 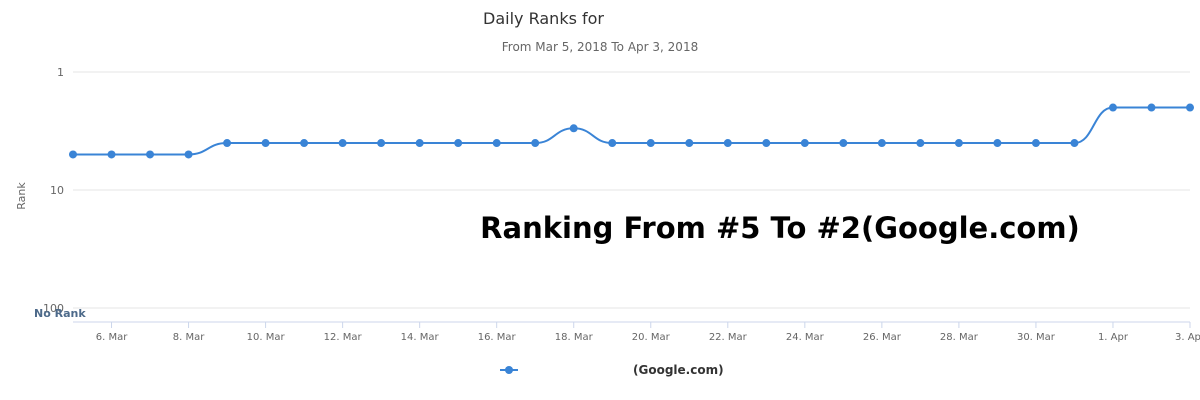 What do you see at coordinates (612, 370) in the screenshot?
I see `legend: (Google.com)` at bounding box center [612, 370].